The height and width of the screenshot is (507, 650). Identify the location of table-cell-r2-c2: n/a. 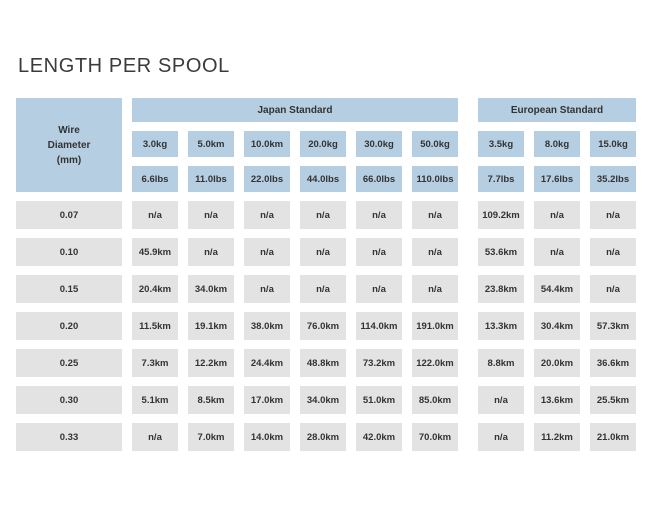
(211, 252).